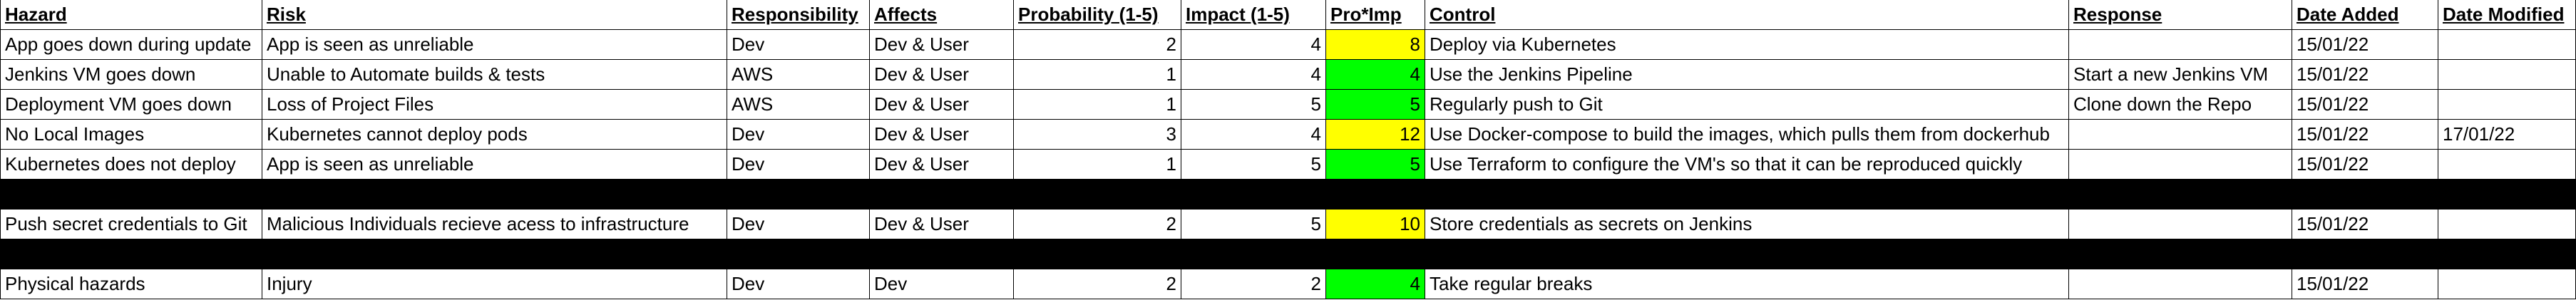 This screenshot has height=305, width=2576. I want to click on hazard-cell: No Local Images, so click(131, 135).